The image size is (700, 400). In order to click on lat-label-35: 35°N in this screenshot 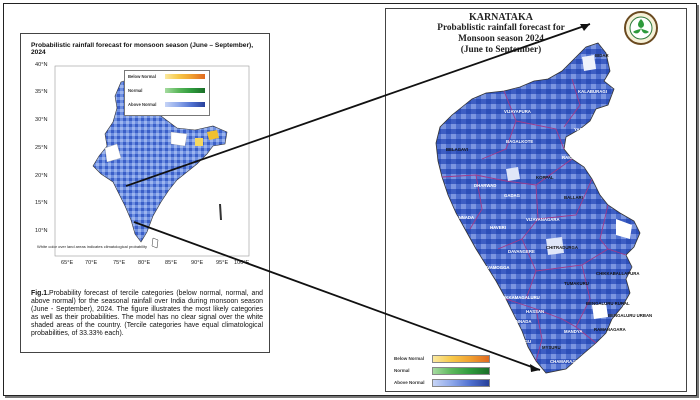, I will do `click(41, 92)`.